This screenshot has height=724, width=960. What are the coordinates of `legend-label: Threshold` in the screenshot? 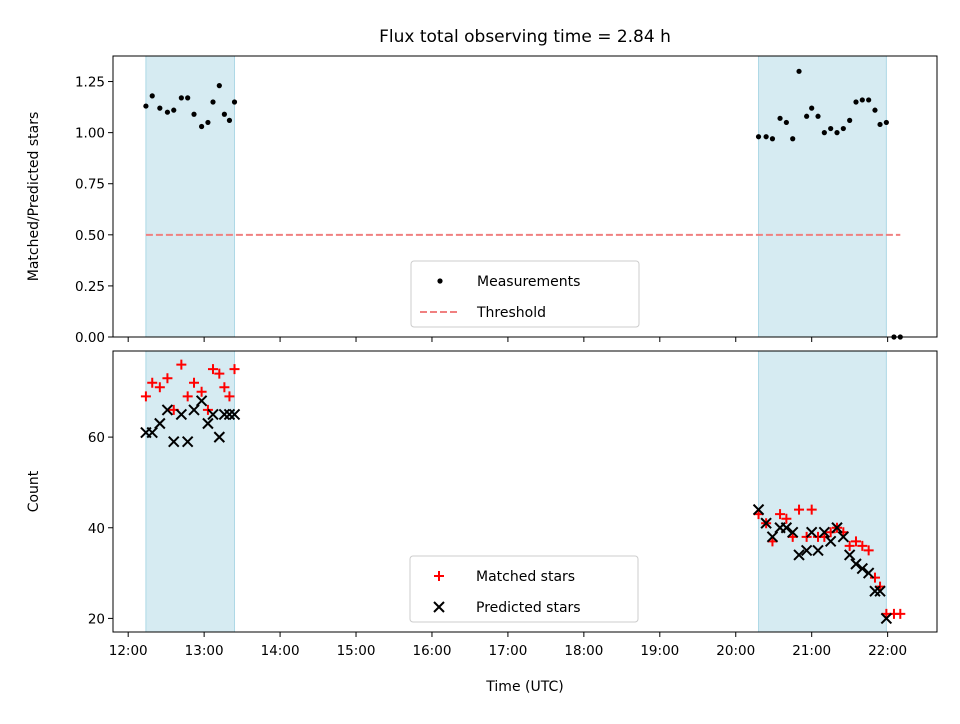 It's located at (511, 313).